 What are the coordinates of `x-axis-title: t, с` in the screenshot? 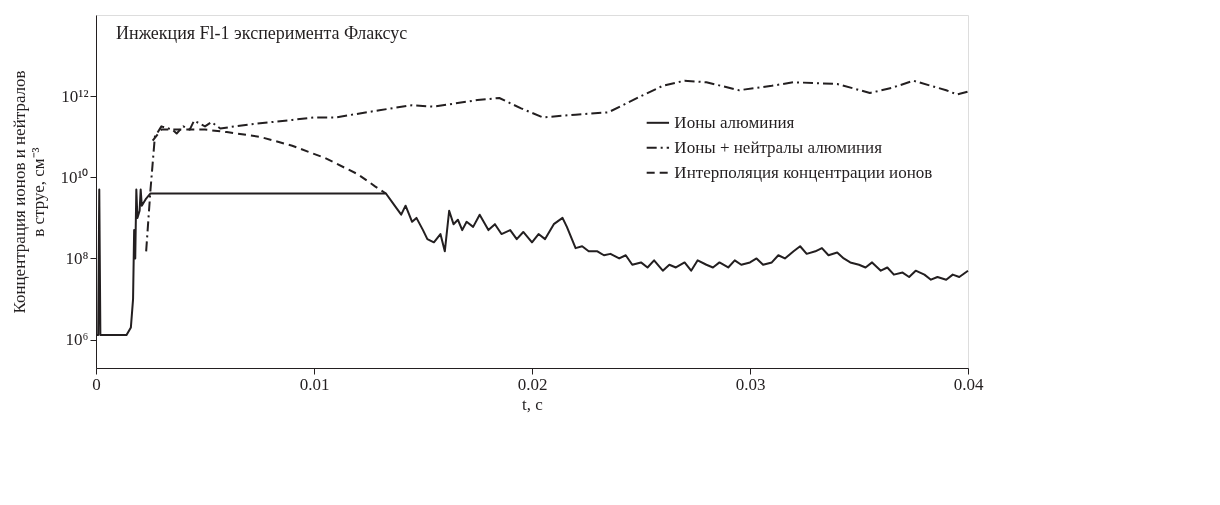 It's located at (533, 404).